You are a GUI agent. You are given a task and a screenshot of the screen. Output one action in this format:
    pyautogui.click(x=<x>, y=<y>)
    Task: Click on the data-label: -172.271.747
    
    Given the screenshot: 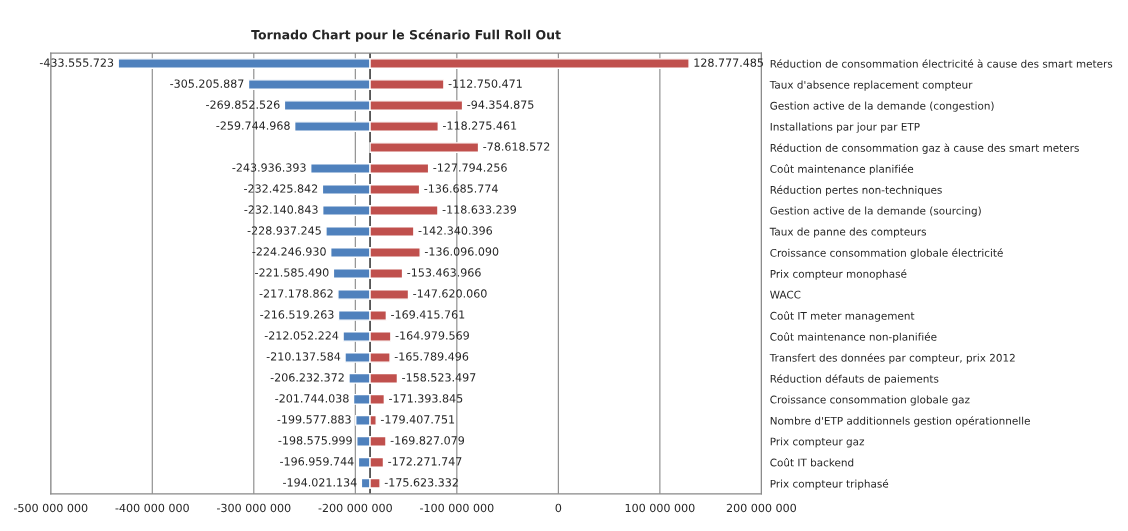 What is the action you would take?
    pyautogui.click(x=425, y=461)
    